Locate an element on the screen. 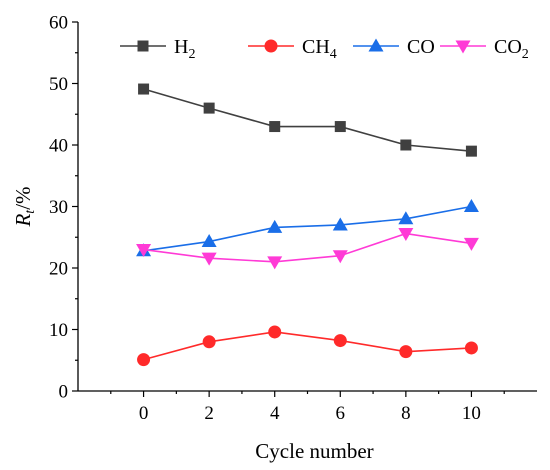 Image resolution: width=550 pixels, height=470 pixels. legend-label: CH4 is located at coordinates (319, 49).